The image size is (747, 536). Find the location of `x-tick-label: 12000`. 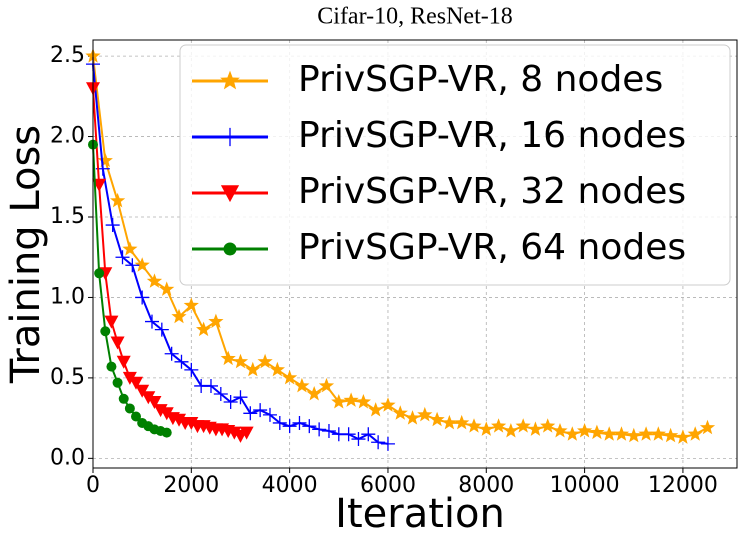

x-tick-label: 12000 is located at coordinates (683, 485).